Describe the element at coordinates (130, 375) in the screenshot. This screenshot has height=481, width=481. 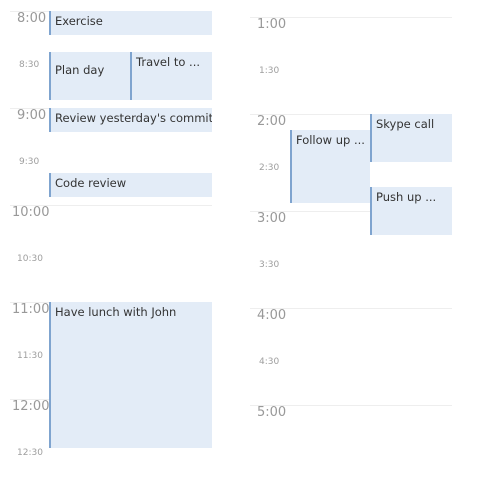
I see `event-lunch-with-john: Have lunch with John` at that location.